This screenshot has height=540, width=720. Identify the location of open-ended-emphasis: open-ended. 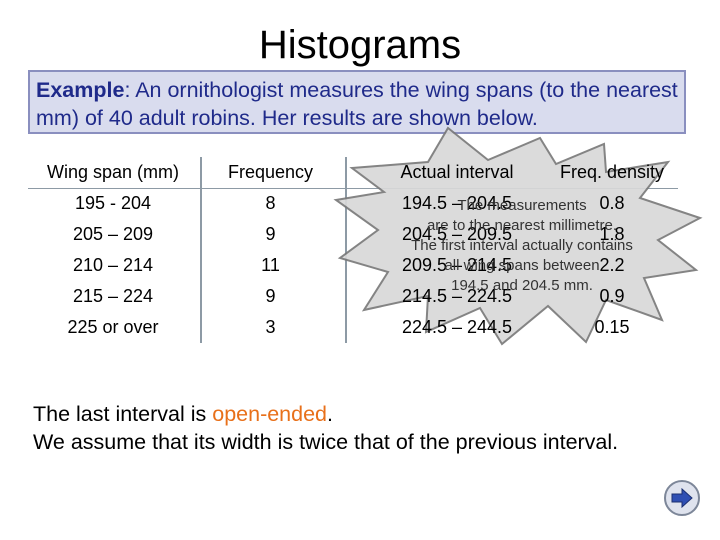
(270, 414).